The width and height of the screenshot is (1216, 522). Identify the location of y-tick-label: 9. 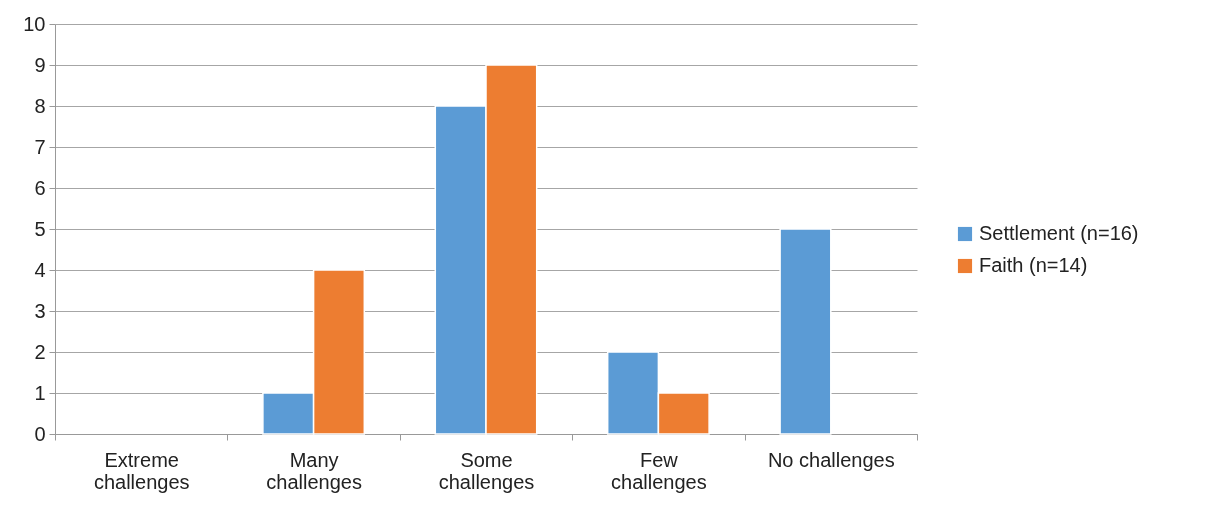
(40, 64).